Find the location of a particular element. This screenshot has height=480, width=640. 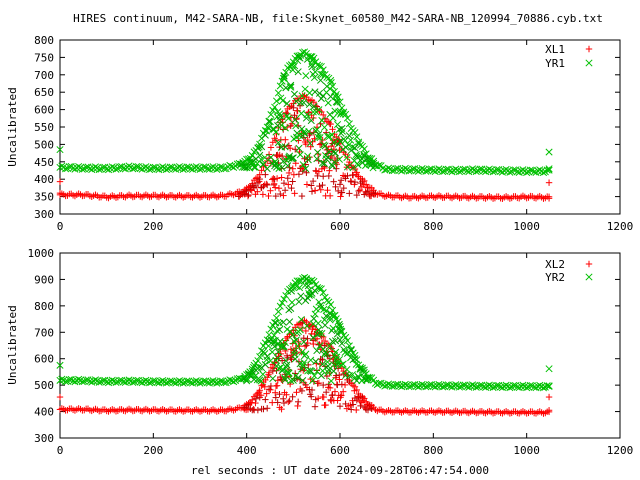

y-tick-label: 500 is located at coordinates (44, 385).